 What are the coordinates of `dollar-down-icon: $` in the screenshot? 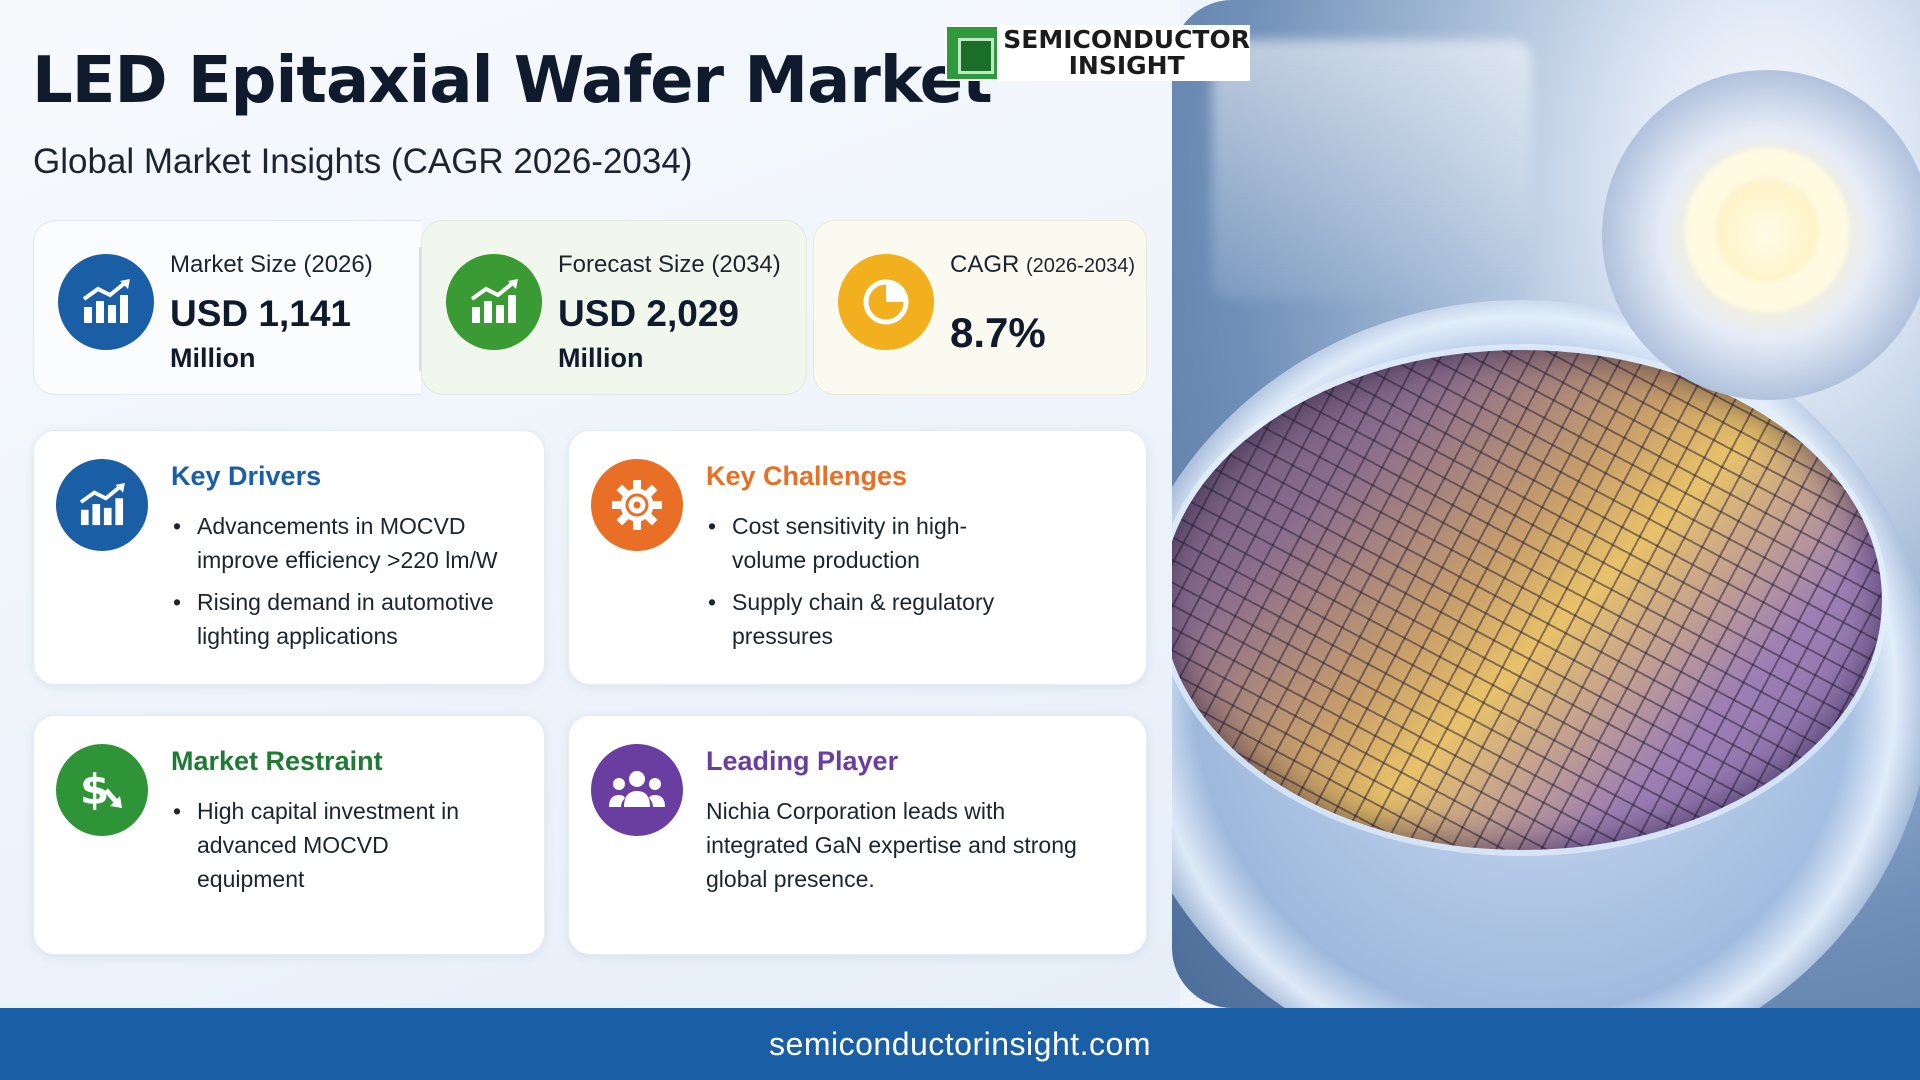 It's located at (102, 790).